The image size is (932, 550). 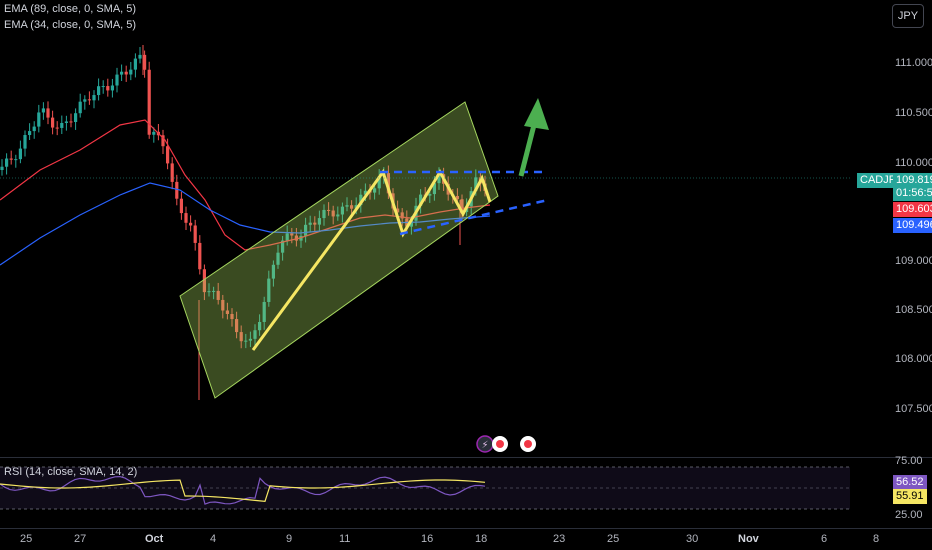 What do you see at coordinates (533, 137) in the screenshot?
I see `up-arrow-icon` at bounding box center [533, 137].